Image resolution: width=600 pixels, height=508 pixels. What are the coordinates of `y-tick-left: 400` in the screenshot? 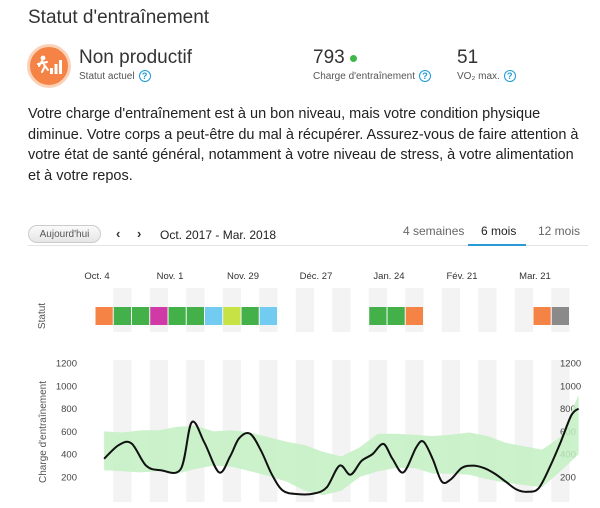 It's located at (69, 455).